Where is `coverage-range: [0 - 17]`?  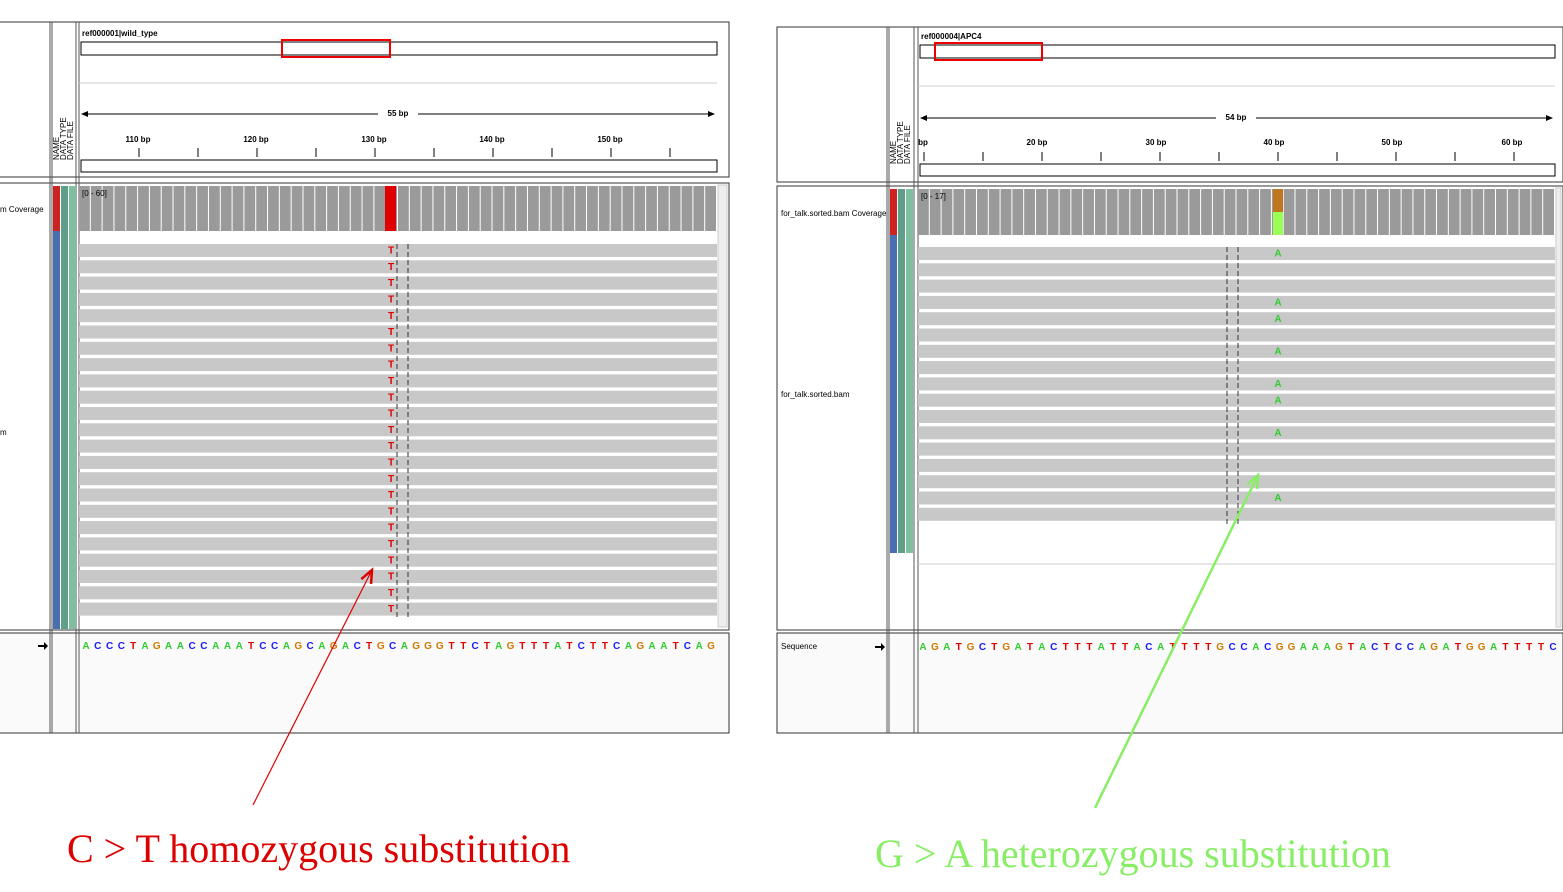
coverage-range: [0 - 17] is located at coordinates (933, 196).